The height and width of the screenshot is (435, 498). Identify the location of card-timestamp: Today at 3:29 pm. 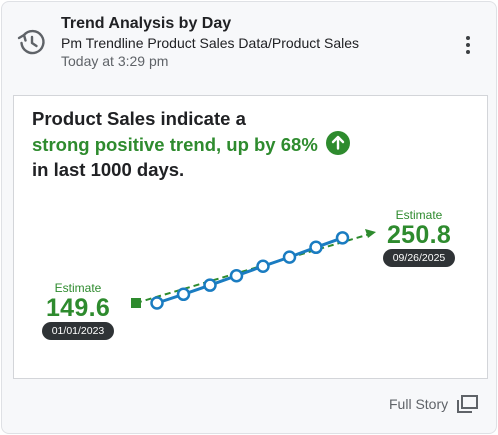
(115, 61).